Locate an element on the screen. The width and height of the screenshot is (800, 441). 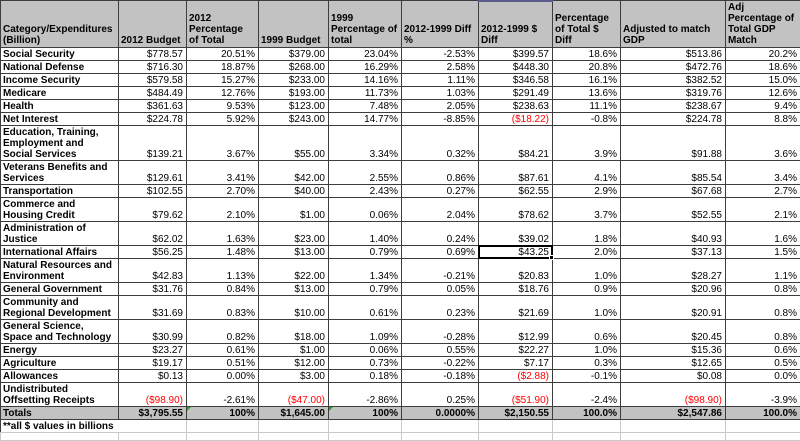
value-cell: 2.10% is located at coordinates (223, 210).